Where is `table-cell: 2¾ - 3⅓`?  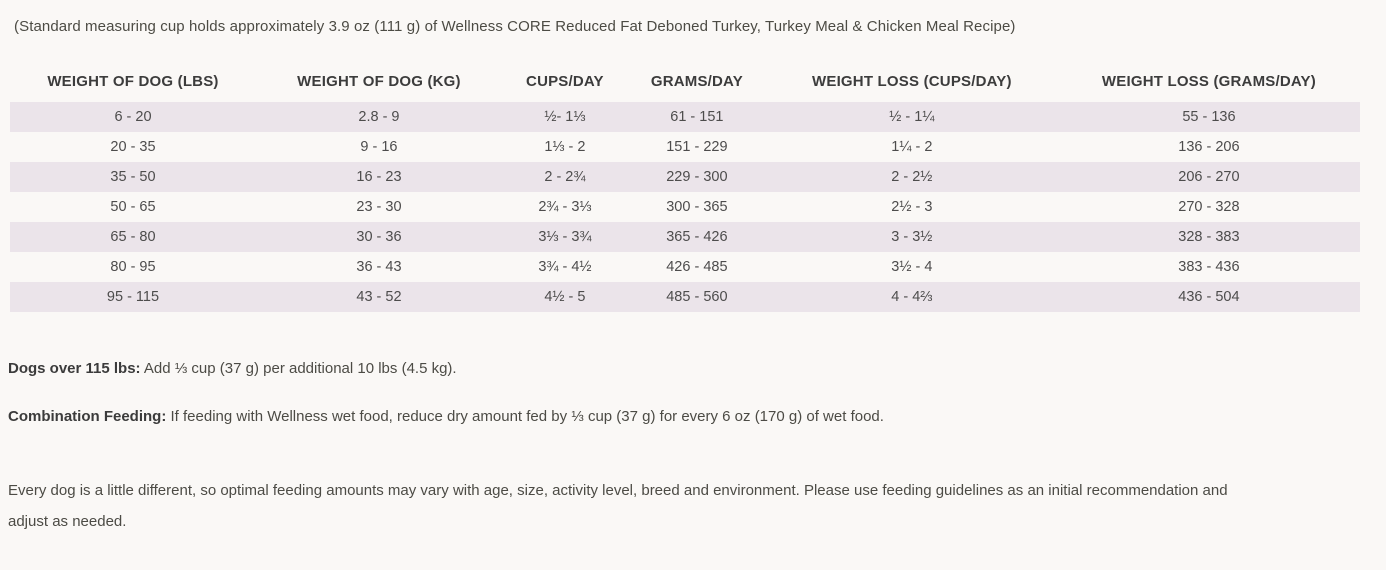
table-cell: 2¾ - 3⅓ is located at coordinates (565, 207).